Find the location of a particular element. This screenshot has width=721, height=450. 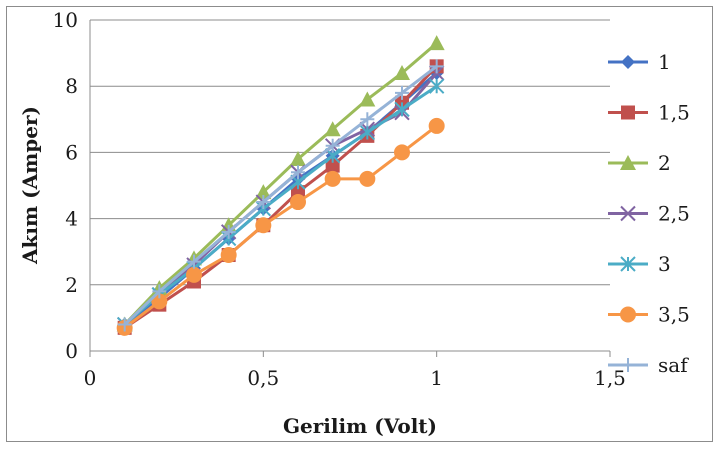

legend-item: 1 is located at coordinates (639, 62).